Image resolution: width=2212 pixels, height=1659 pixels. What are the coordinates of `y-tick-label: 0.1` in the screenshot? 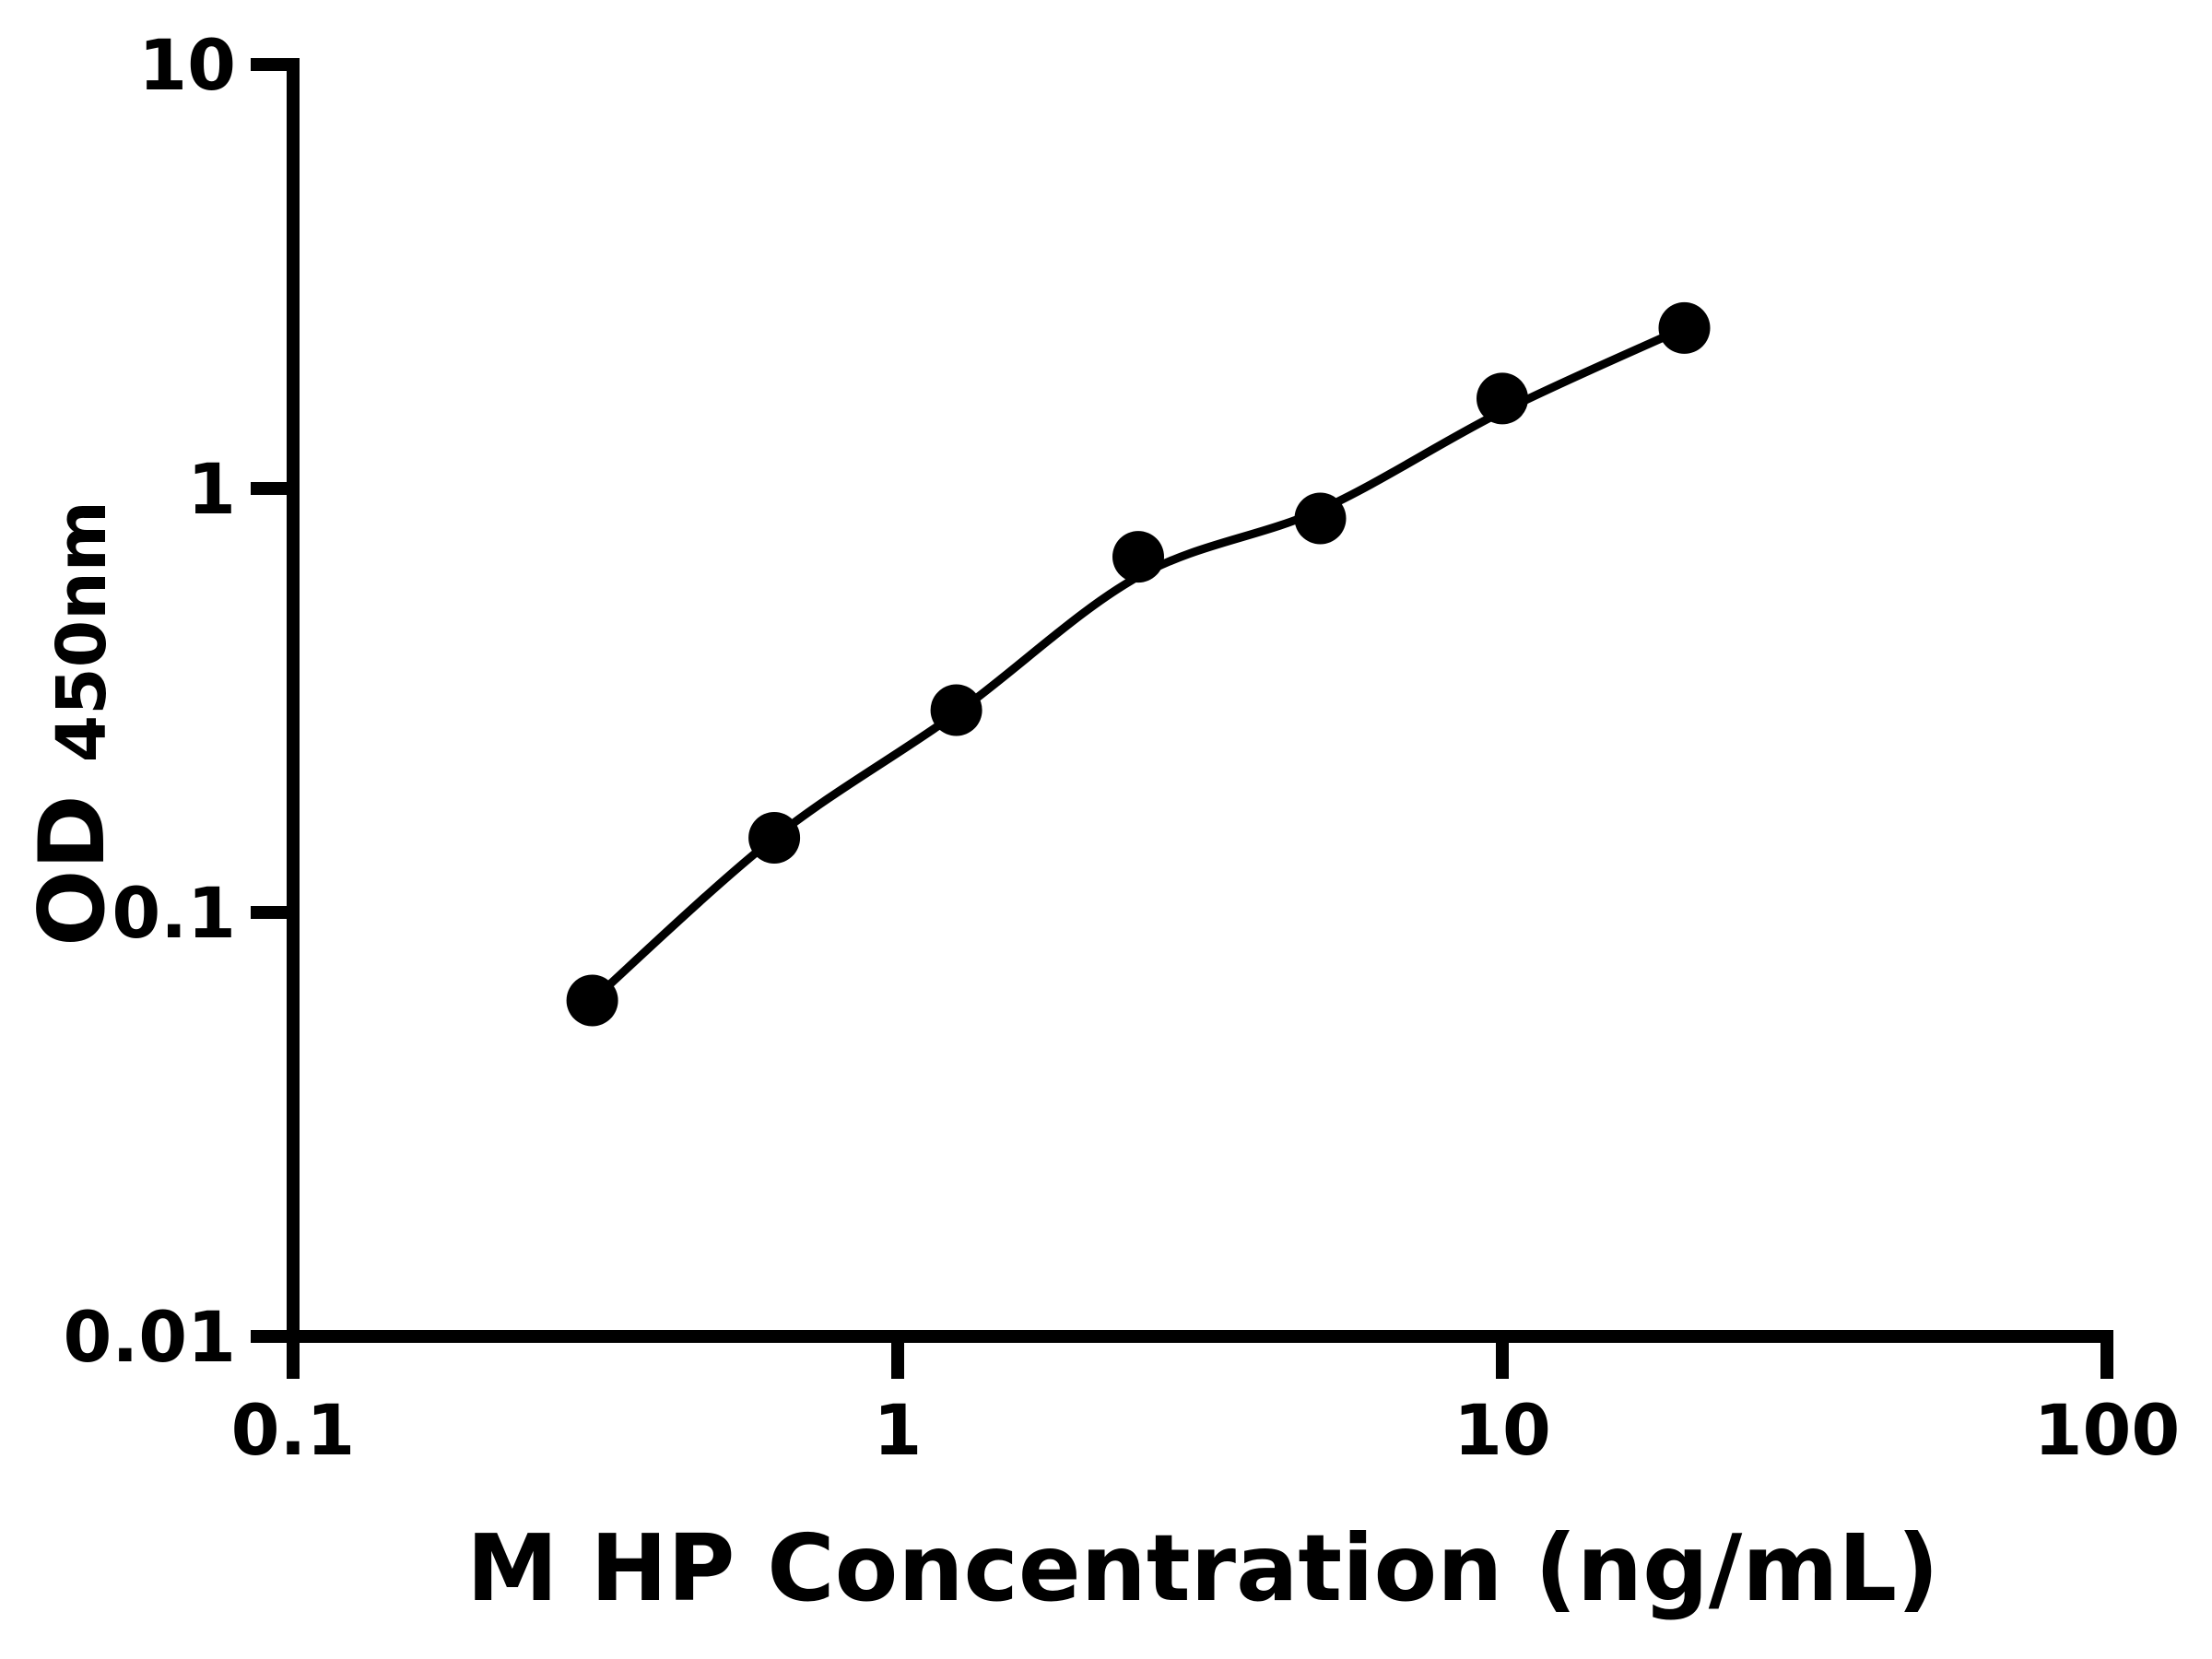 It's located at (174, 913).